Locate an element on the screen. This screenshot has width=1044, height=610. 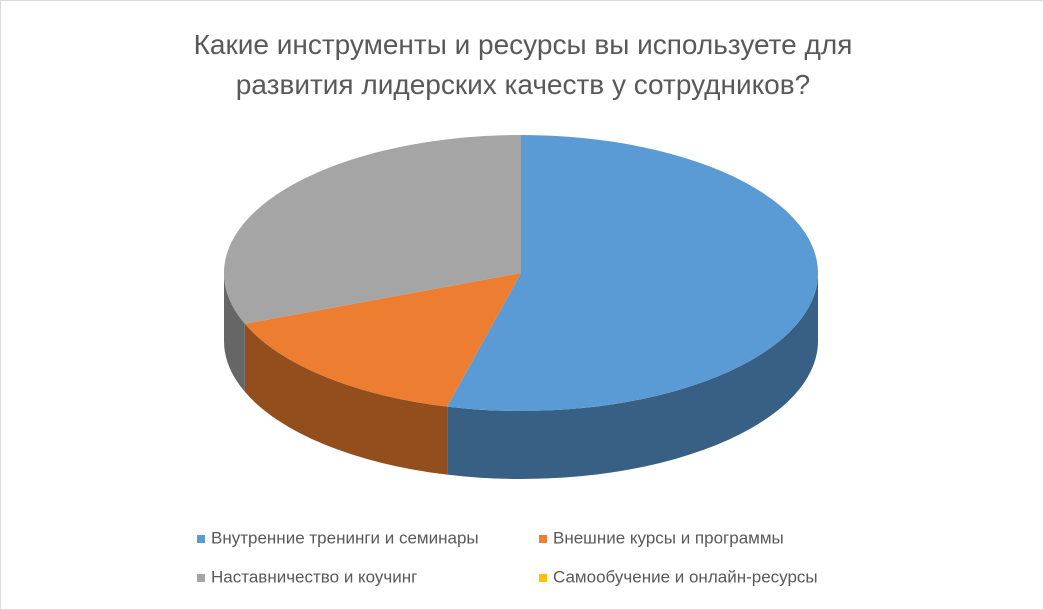
legend-label: Самообучение и онлайн-ресурсы is located at coordinates (685, 576).